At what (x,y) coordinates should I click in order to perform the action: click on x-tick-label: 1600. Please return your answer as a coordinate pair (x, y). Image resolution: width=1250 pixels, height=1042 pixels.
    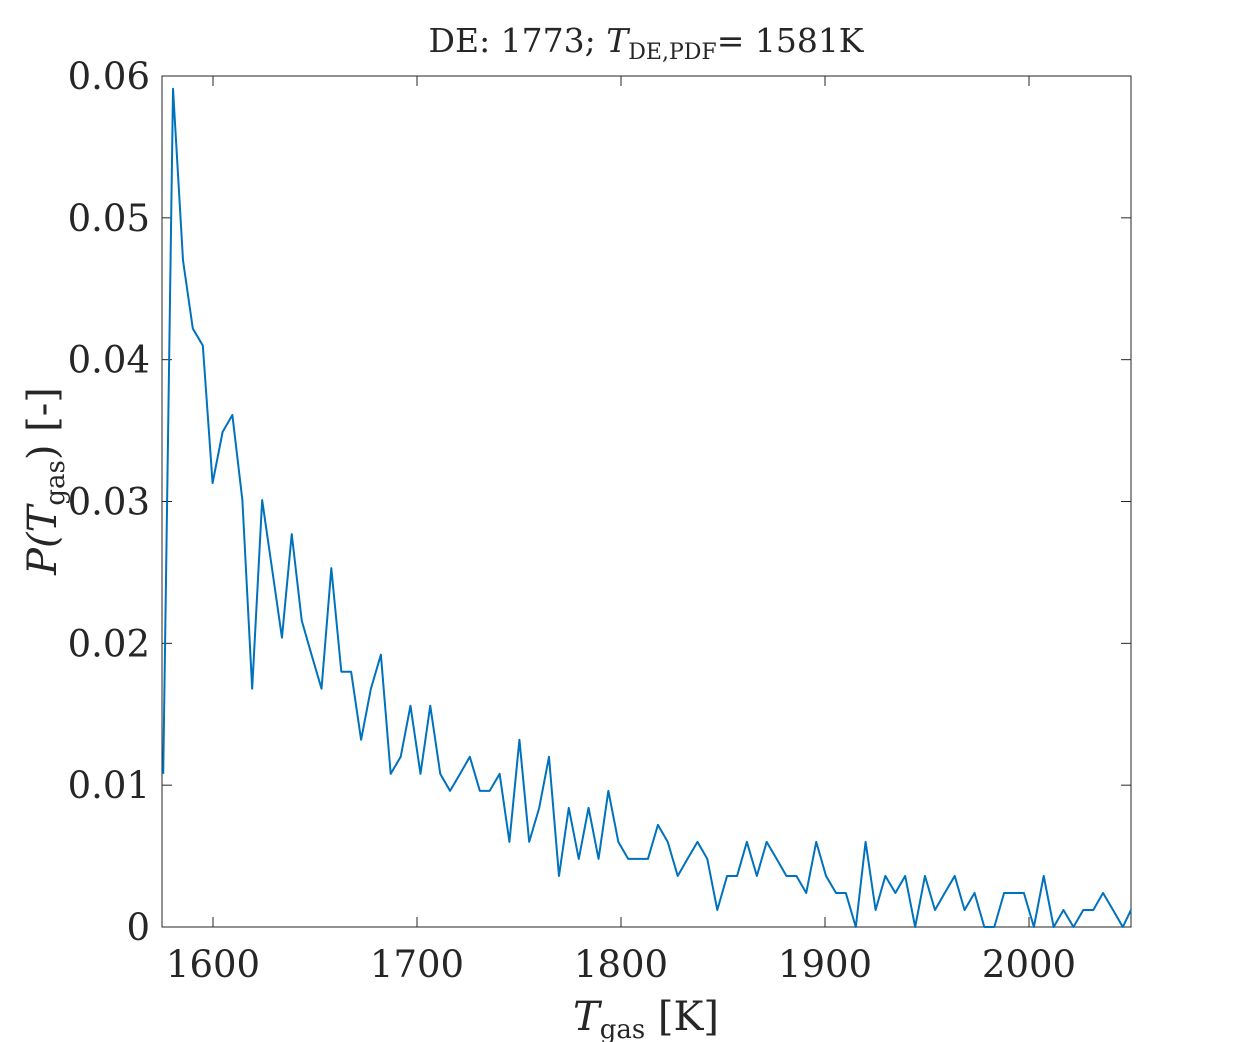
    Looking at the image, I should click on (213, 964).